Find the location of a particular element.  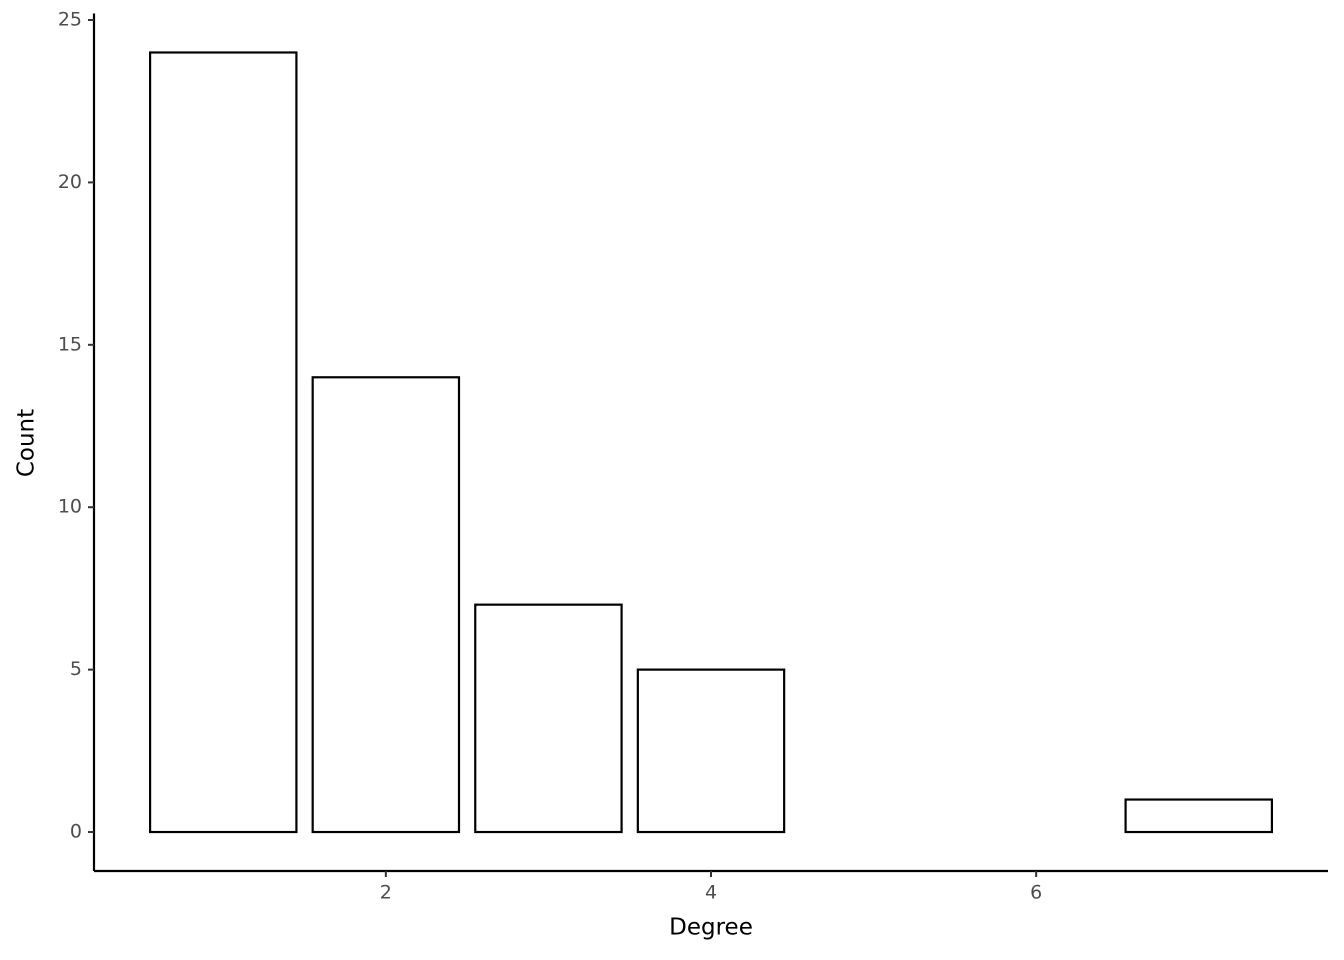

y-tick-label: 15 is located at coordinates (70, 344).